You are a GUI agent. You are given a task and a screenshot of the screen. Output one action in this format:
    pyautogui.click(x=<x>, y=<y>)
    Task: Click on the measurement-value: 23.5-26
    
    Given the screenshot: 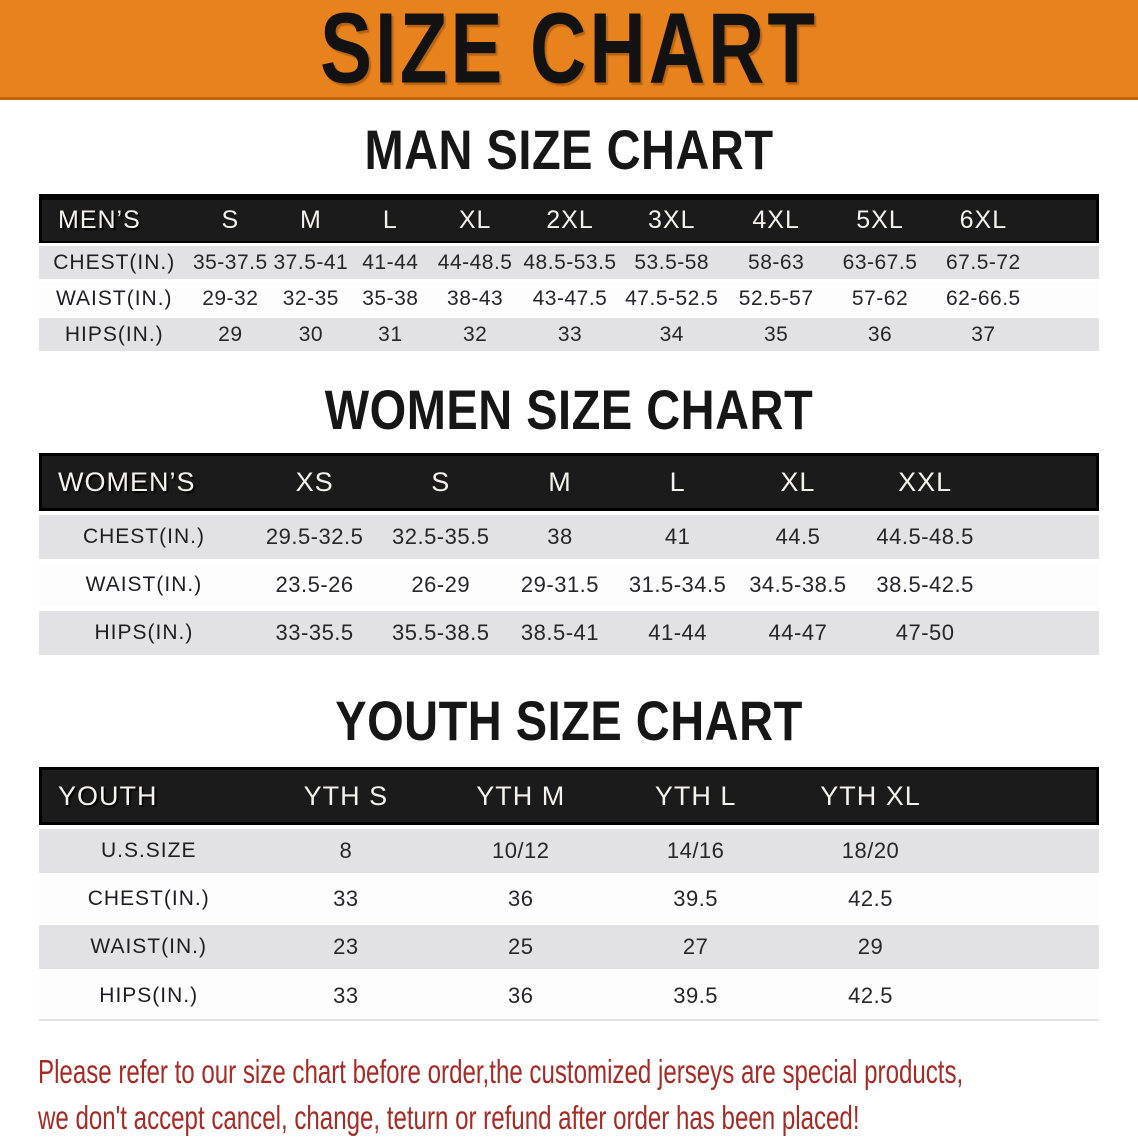 What is the action you would take?
    pyautogui.click(x=314, y=585)
    